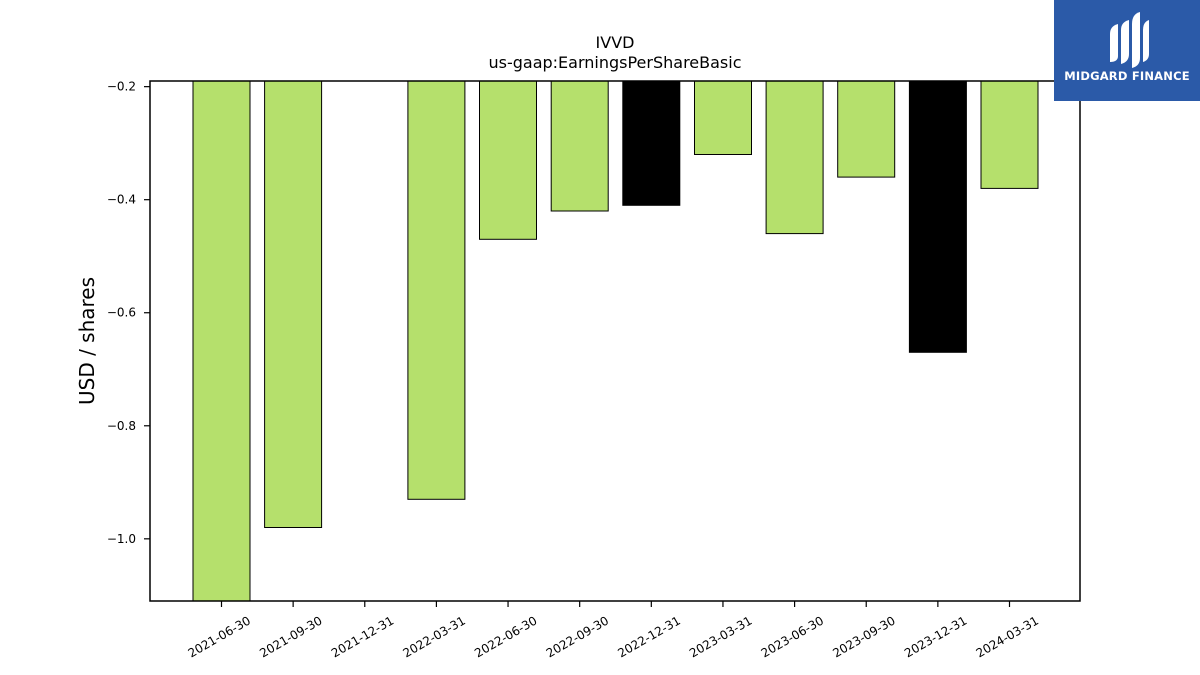 Image resolution: width=1200 pixels, height=675 pixels. I want to click on x-tick-label: 2022-06-30, so click(505, 636).